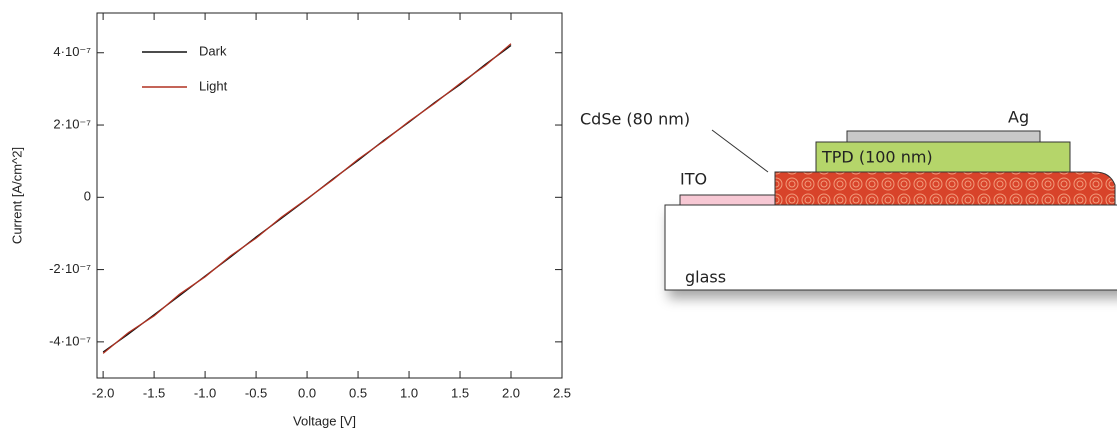 Image resolution: width=1117 pixels, height=435 pixels. Describe the element at coordinates (358, 392) in the screenshot. I see `x-tick-label: 0.5` at that location.